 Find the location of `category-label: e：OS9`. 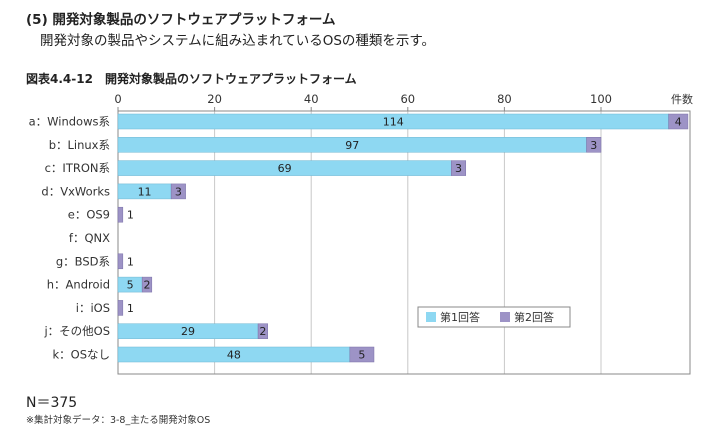

category-label: e：OS9 is located at coordinates (89, 215).